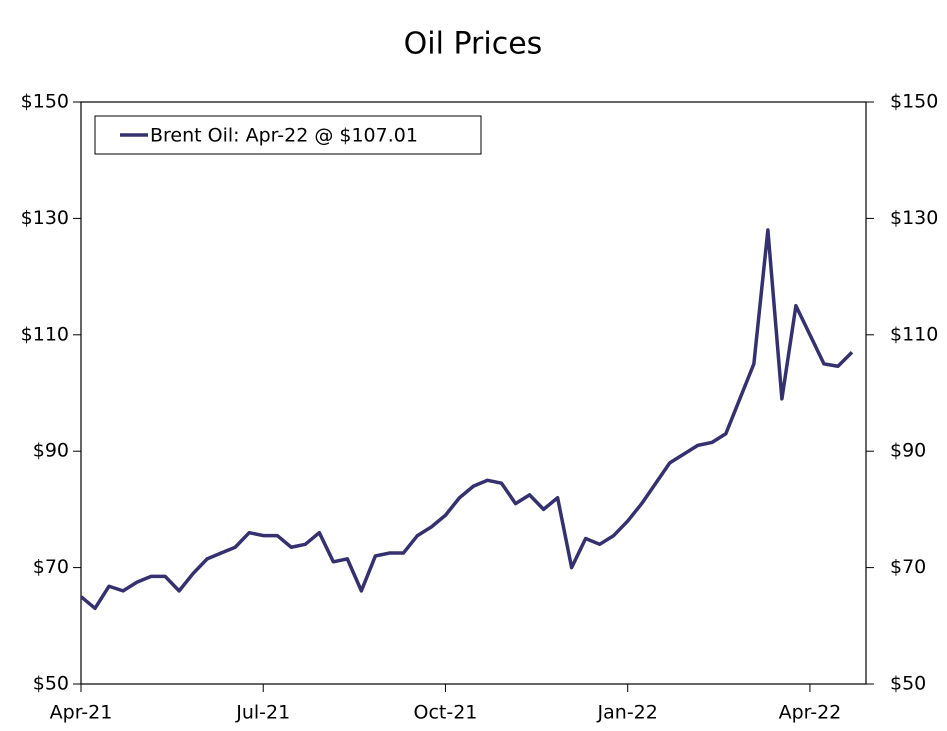 This screenshot has height=731, width=947. Describe the element at coordinates (908, 451) in the screenshot. I see `y2-tick-label: $90` at that location.